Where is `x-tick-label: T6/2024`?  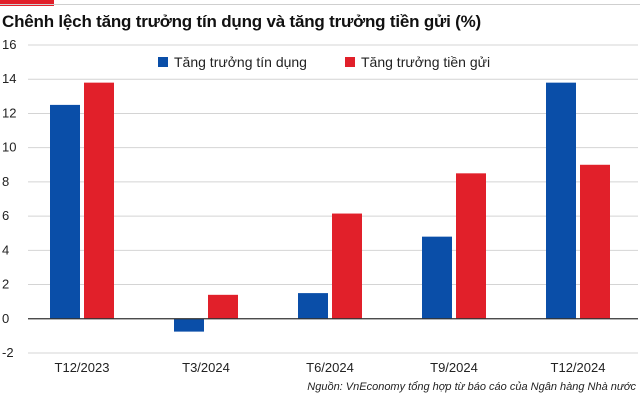 x-tick-label: T6/2024 is located at coordinates (330, 367).